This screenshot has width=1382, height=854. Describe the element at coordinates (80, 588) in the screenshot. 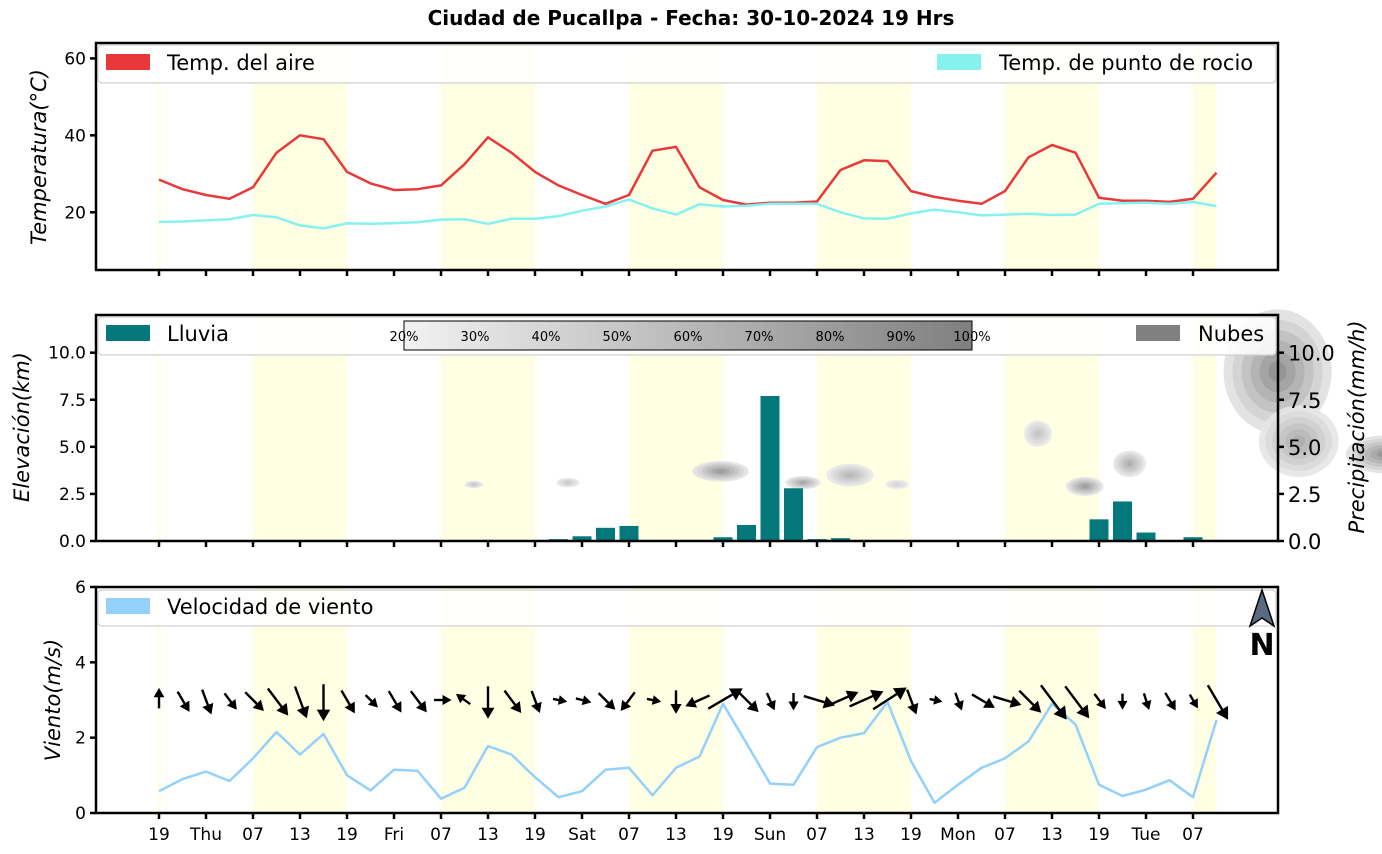

I see `wind-y-tick-label: 6` at that location.